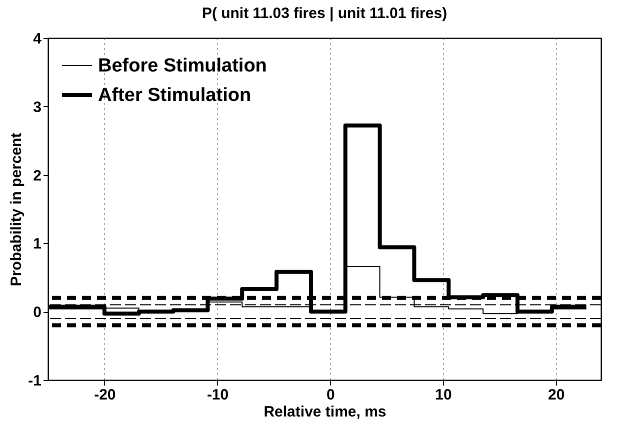 This screenshot has width=628, height=445. Describe the element at coordinates (175, 95) in the screenshot. I see `legend-label: After Stimulation` at that location.